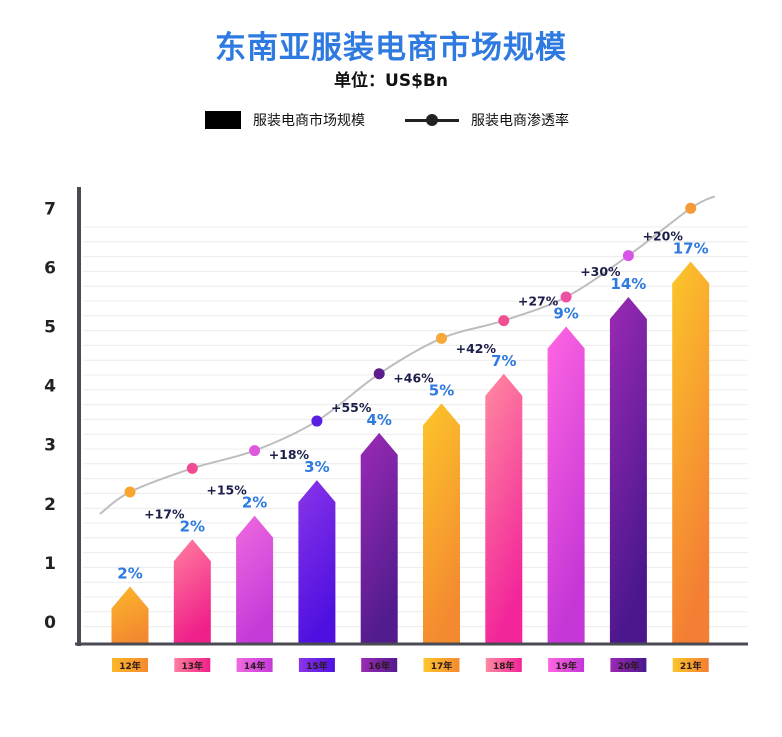  I want to click on x-tick-label: 19年, so click(566, 666).